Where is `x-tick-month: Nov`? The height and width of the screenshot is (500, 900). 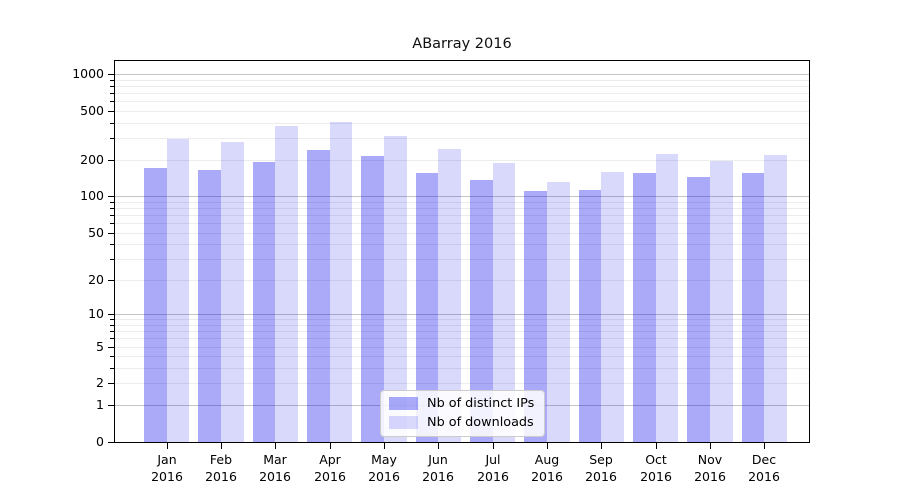 x-tick-month: Nov is located at coordinates (710, 459).